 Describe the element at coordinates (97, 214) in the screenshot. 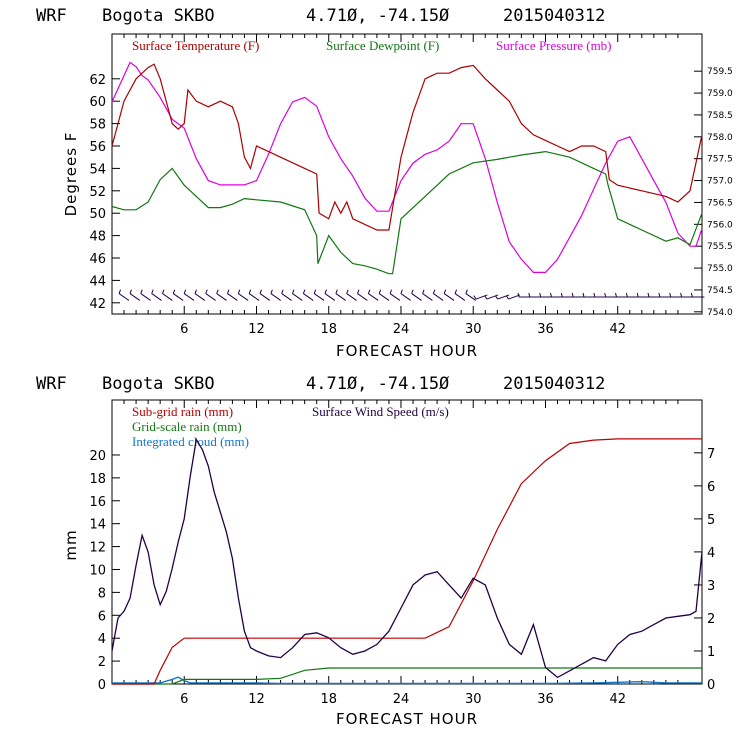

I see `y-tick-label: 50` at that location.